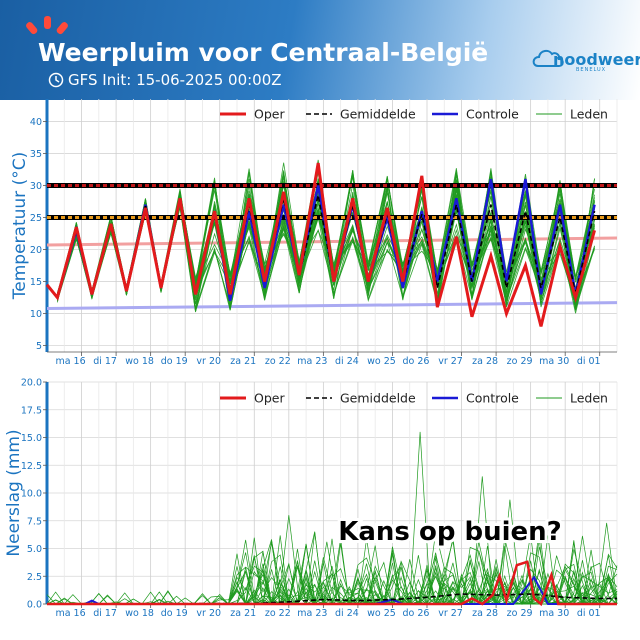  I want to click on climate-min-line, so click(332, 305).